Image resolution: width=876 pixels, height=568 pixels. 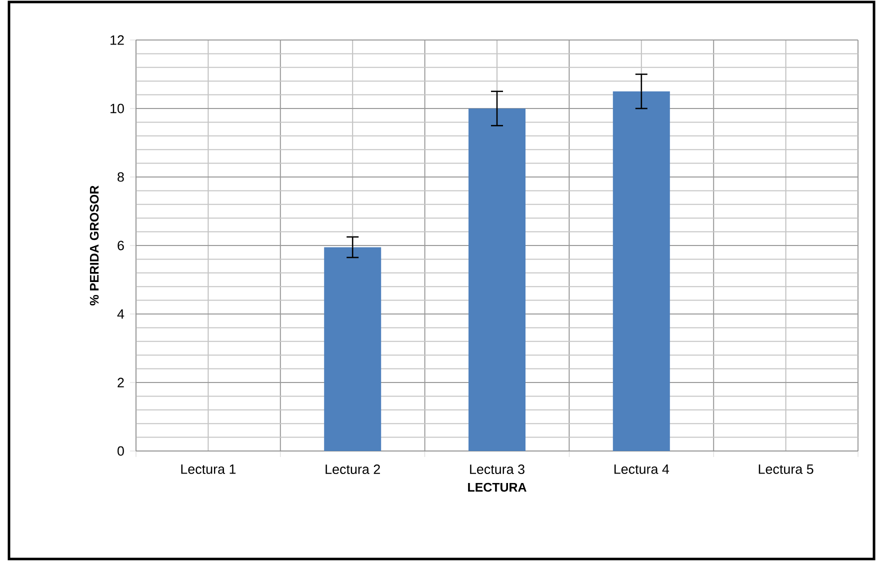 What do you see at coordinates (497, 487) in the screenshot?
I see `x-axis-title: LECTURA` at bounding box center [497, 487].